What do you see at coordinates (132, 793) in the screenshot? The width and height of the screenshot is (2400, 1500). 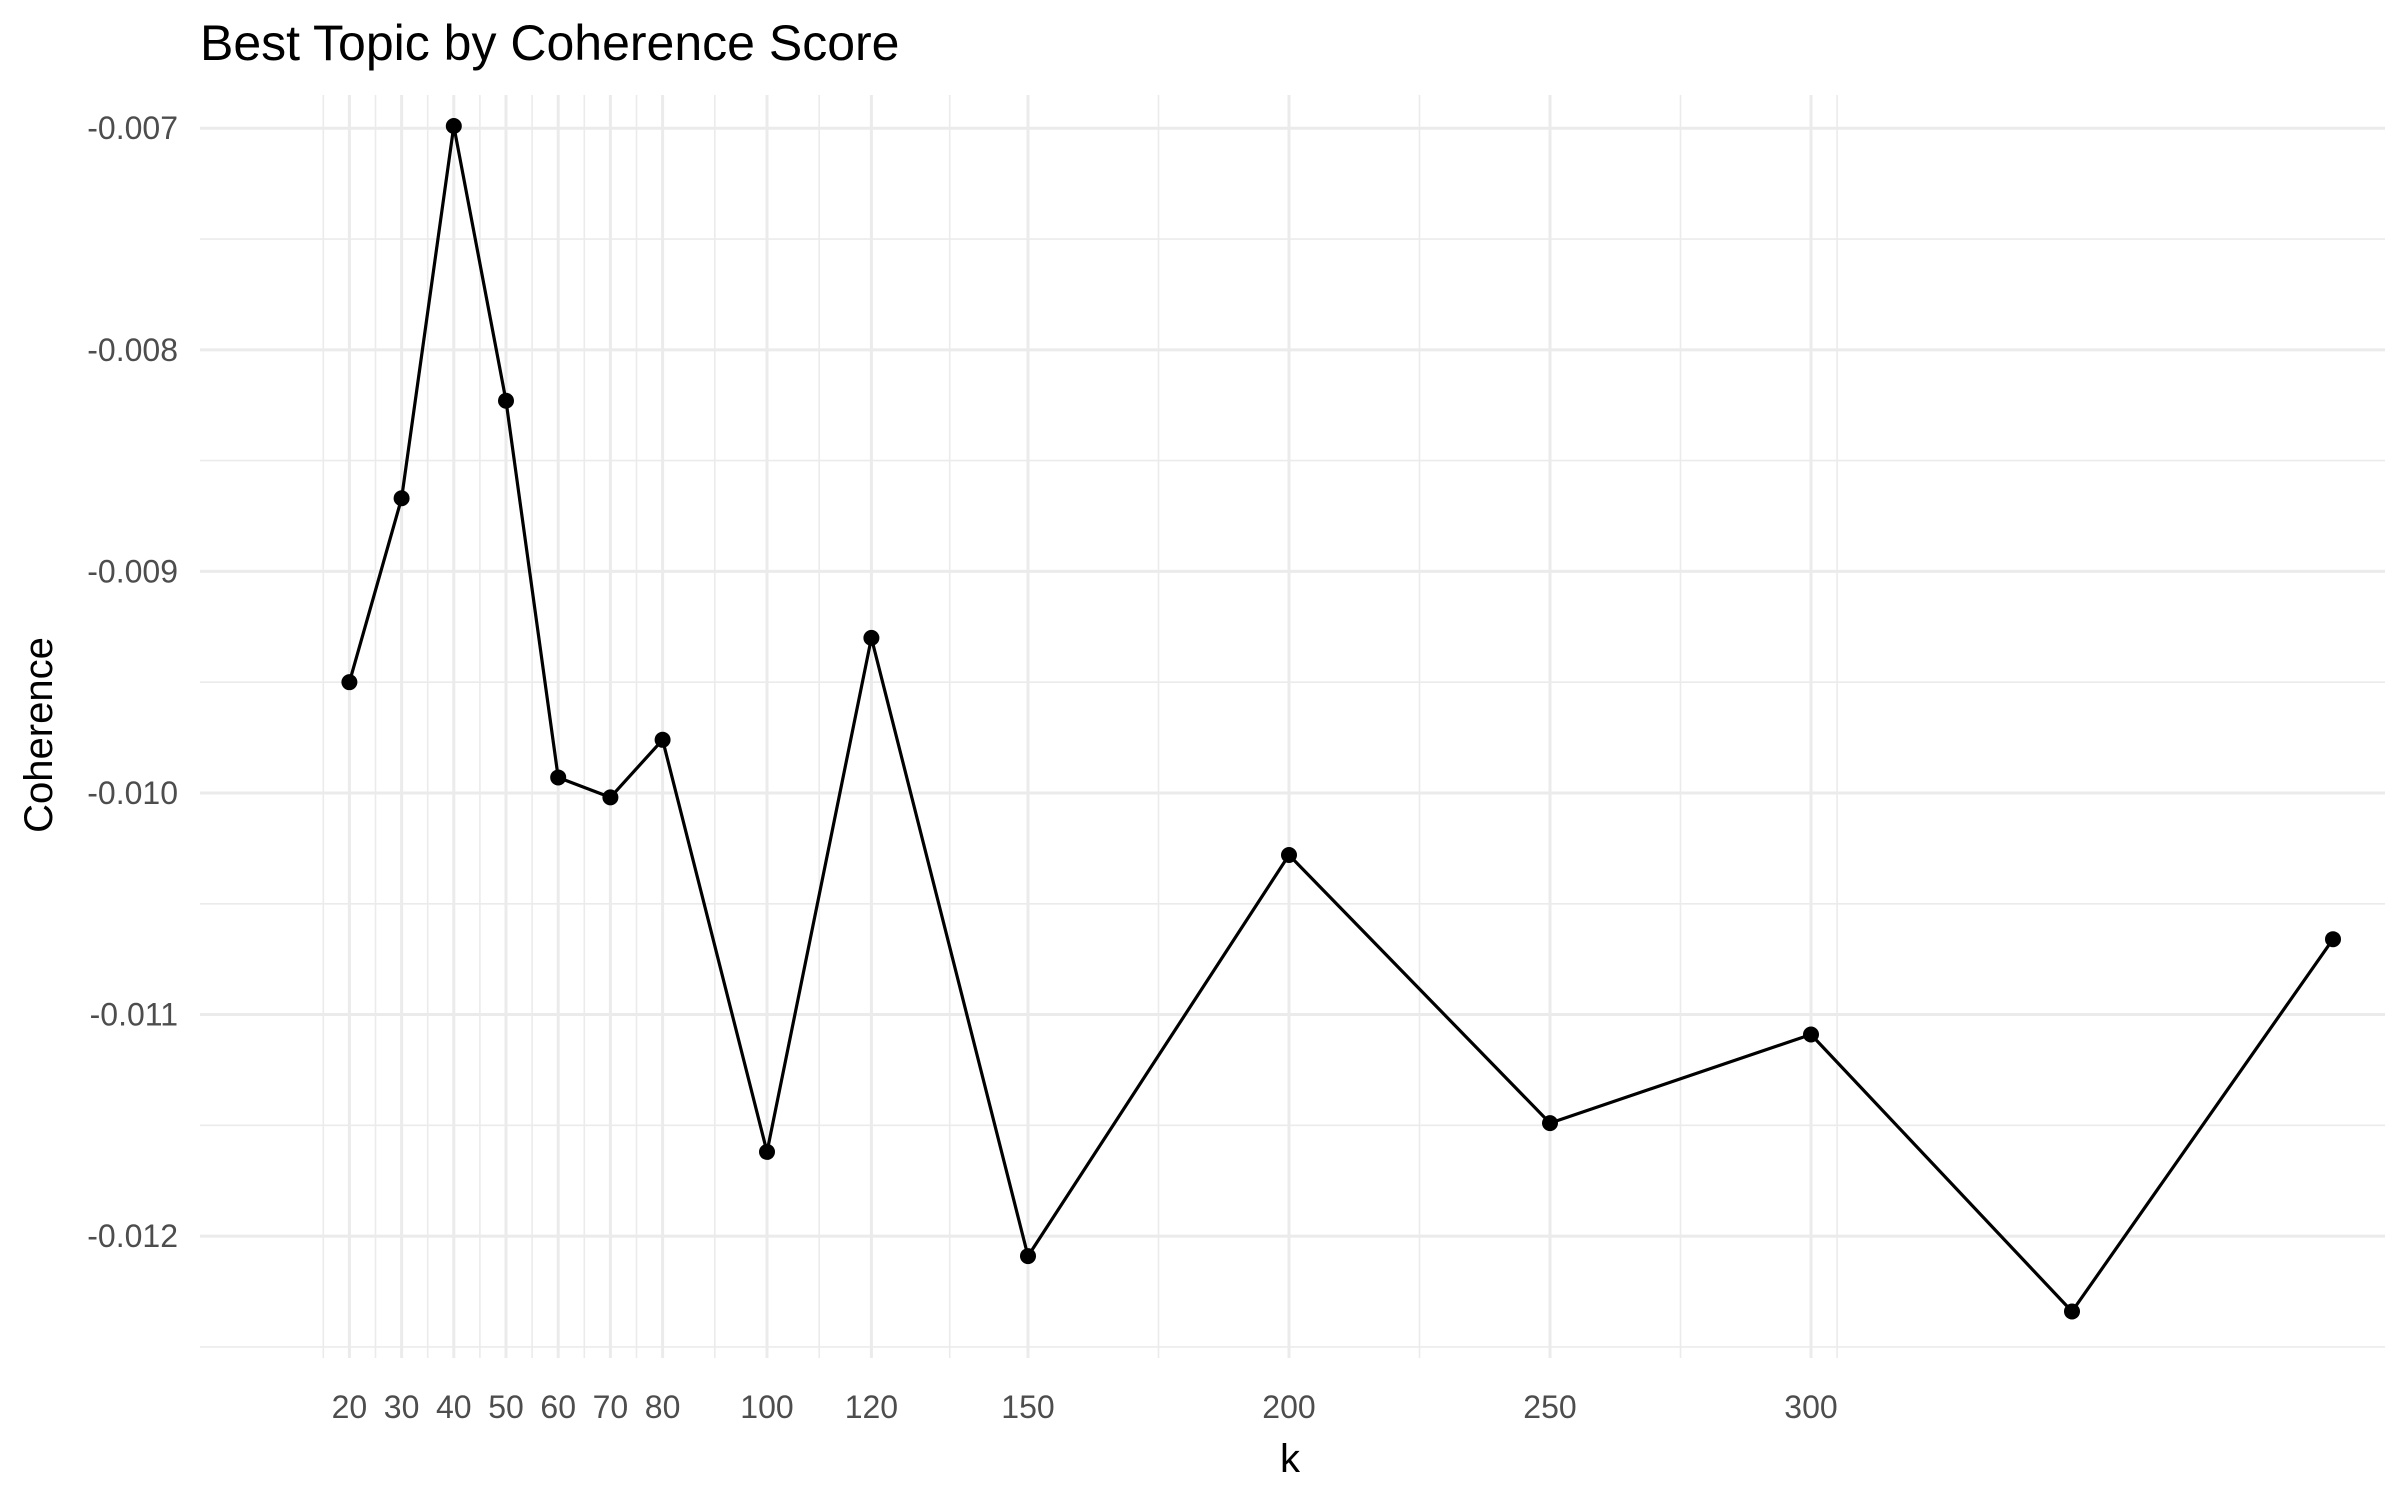 I see `y-tick-label: -0.010` at bounding box center [132, 793].